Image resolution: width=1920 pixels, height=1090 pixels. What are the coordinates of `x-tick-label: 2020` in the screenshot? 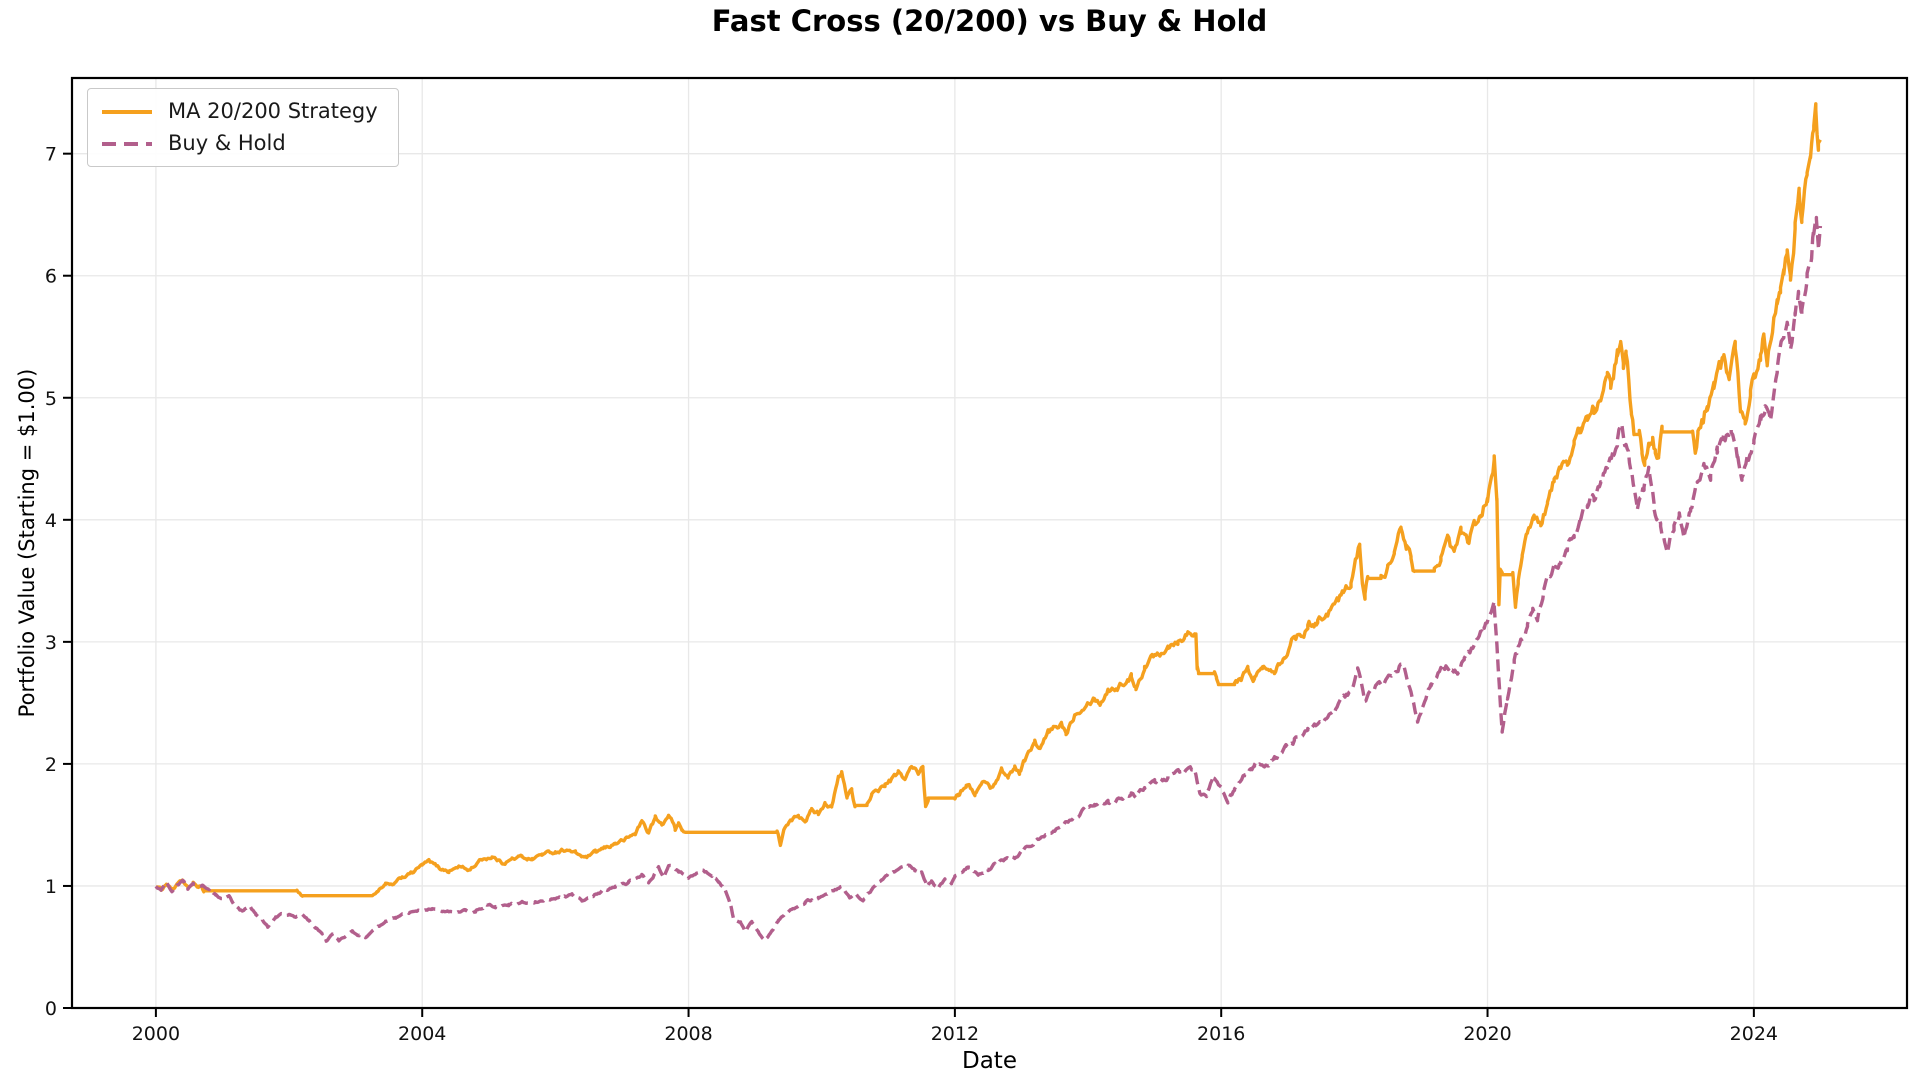 It's located at (1487, 1034).